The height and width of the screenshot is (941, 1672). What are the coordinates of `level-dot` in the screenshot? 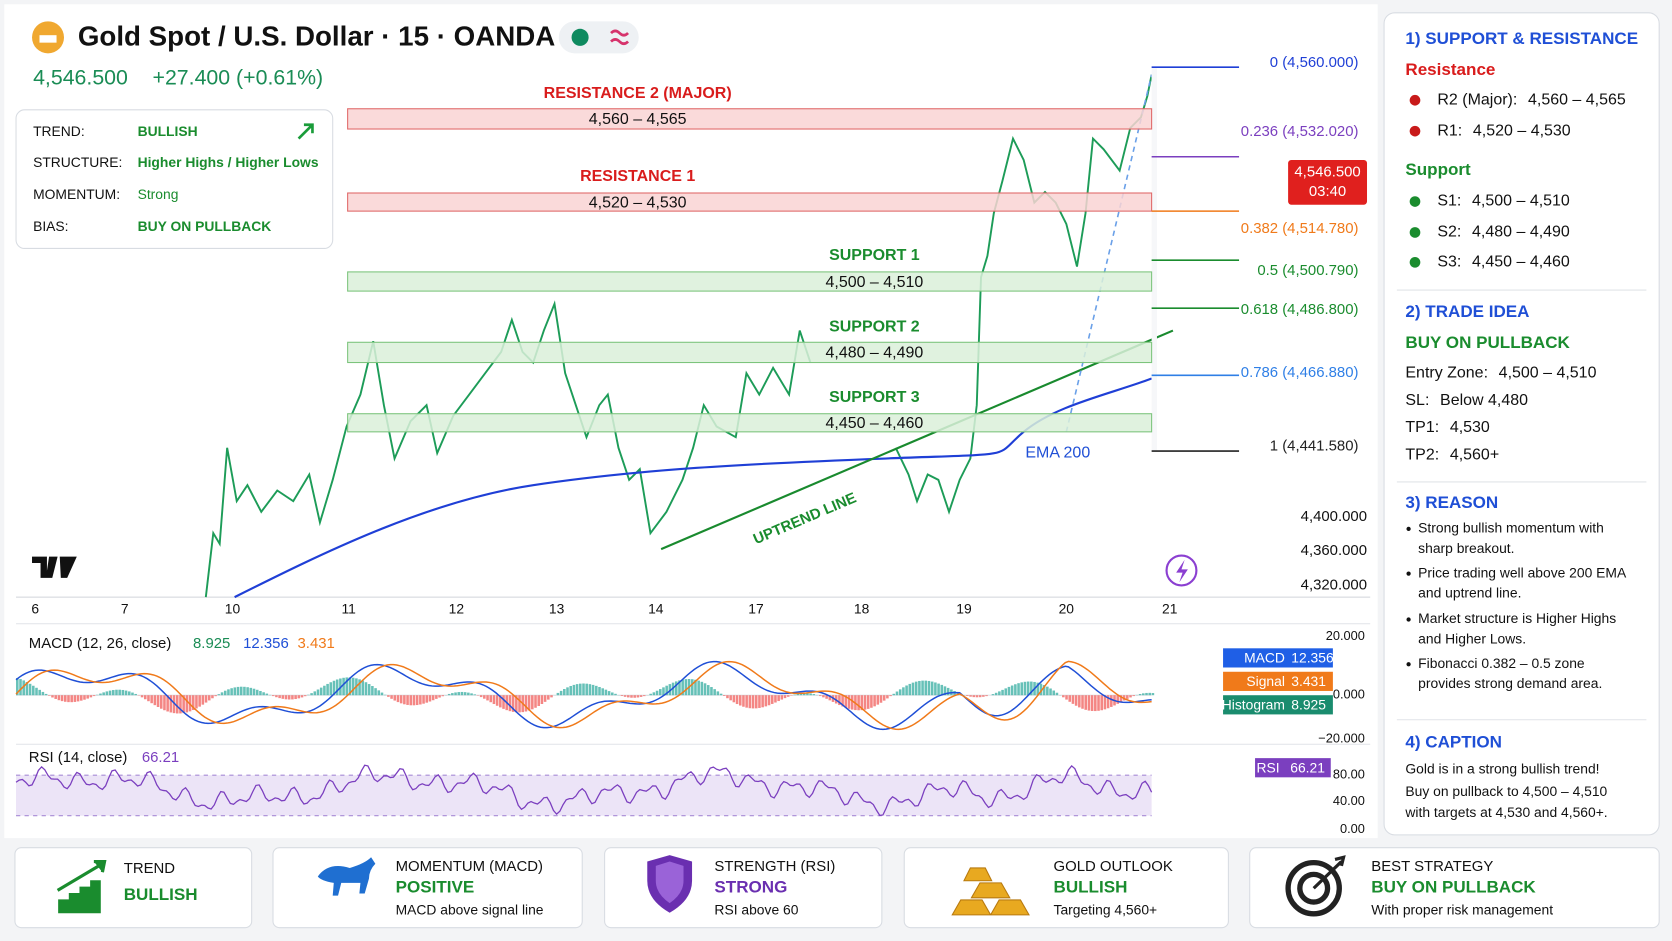 It's located at (1415, 232).